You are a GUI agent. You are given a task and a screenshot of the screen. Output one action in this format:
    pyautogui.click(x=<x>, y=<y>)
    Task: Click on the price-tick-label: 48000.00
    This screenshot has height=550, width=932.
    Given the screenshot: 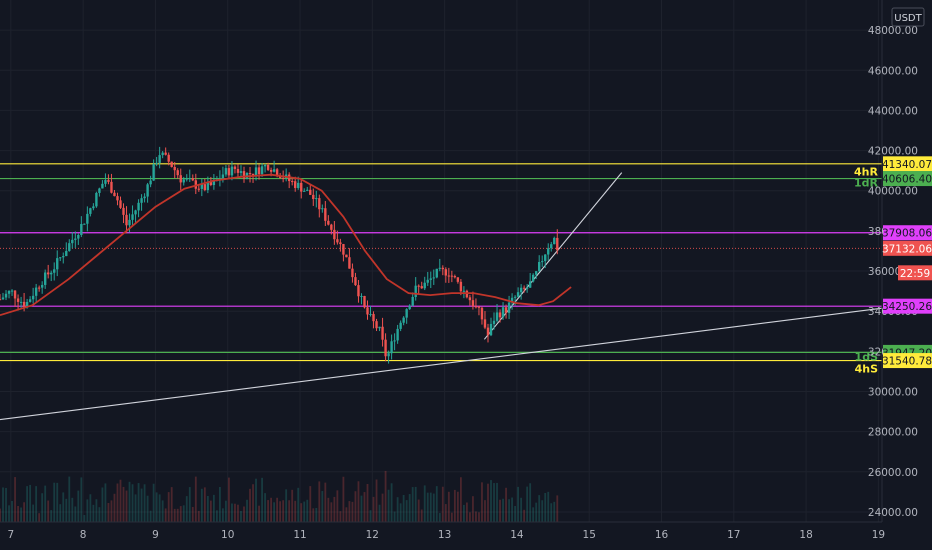 What is the action you would take?
    pyautogui.click(x=893, y=31)
    